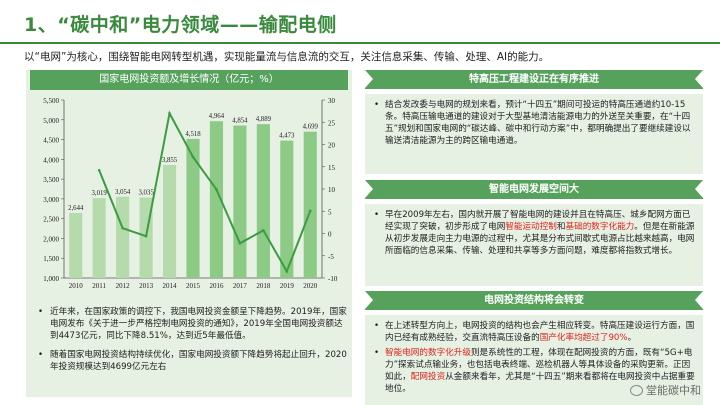  I want to click on text-run: 。, so click(632, 338).